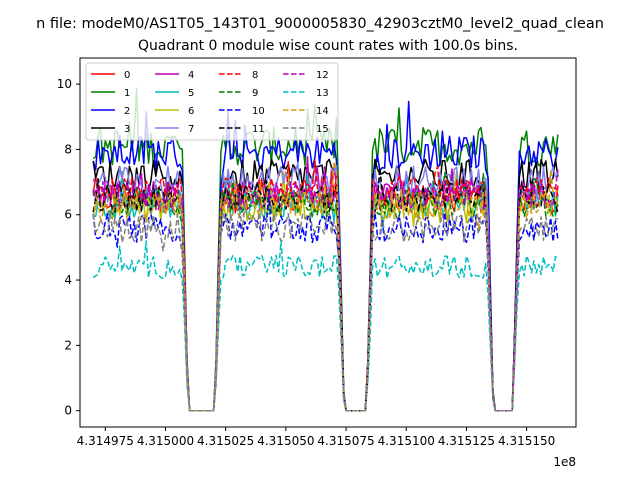 The image size is (640, 480). Describe the element at coordinates (127, 129) in the screenshot. I see `legend-label-3: 3` at that location.